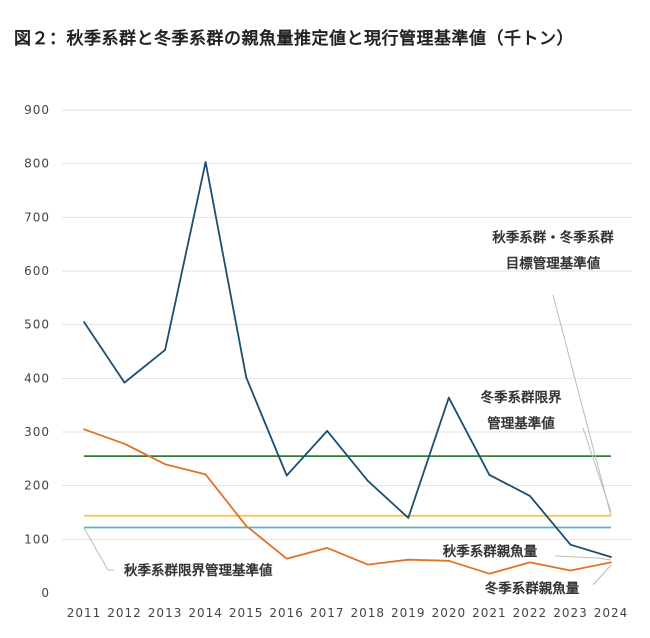 This screenshot has width=650, height=638. Describe the element at coordinates (37, 164) in the screenshot. I see `y-tick-label: 800` at that location.